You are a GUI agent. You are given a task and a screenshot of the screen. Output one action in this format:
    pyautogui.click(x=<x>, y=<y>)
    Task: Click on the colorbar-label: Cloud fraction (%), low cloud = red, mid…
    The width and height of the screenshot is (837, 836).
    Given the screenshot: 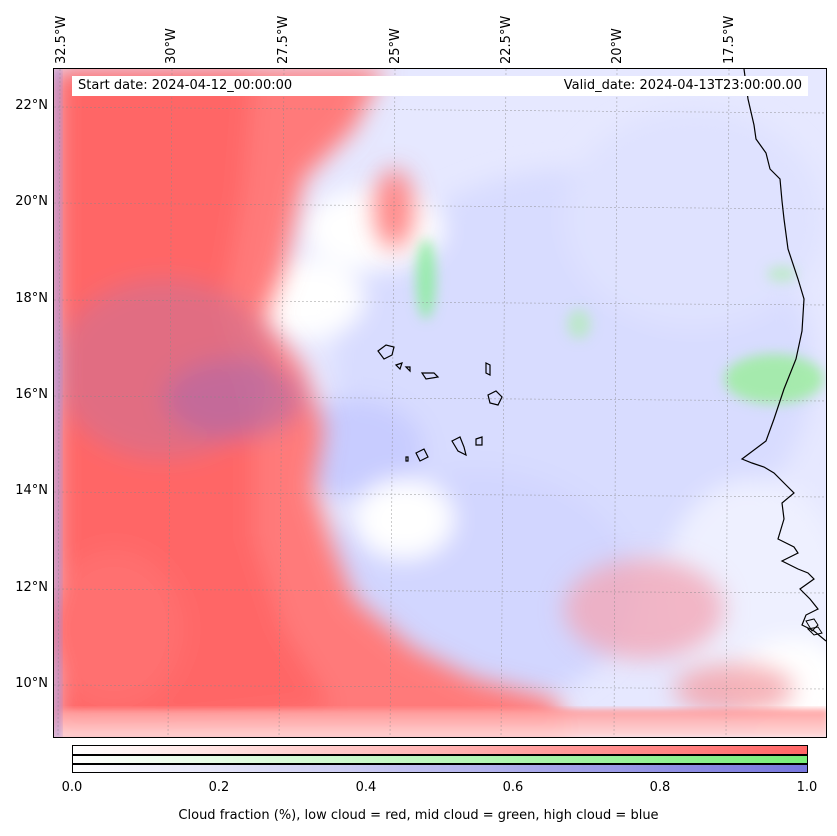 What is the action you would take?
    pyautogui.click(x=418, y=815)
    